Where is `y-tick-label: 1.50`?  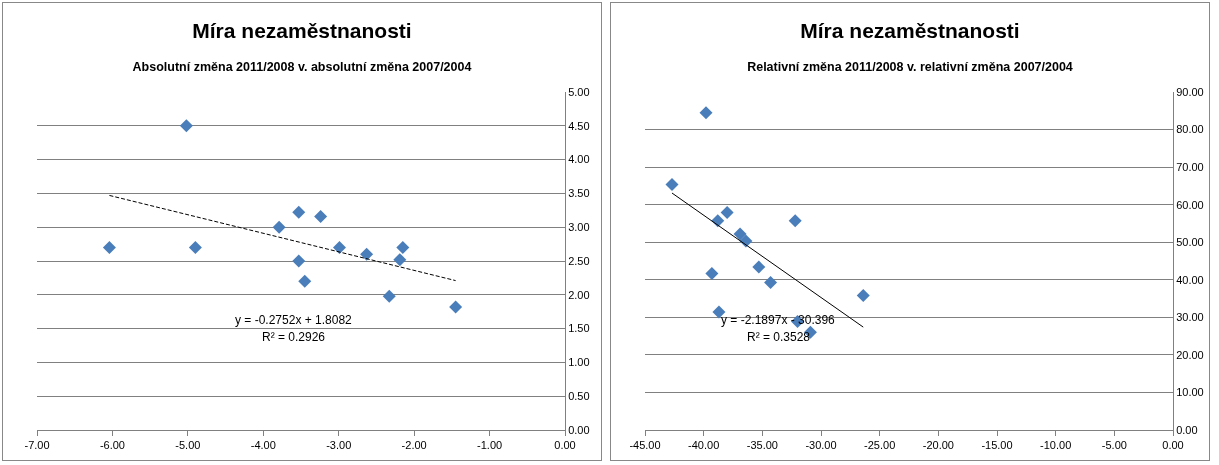 y-tick-label: 1.50 is located at coordinates (579, 328).